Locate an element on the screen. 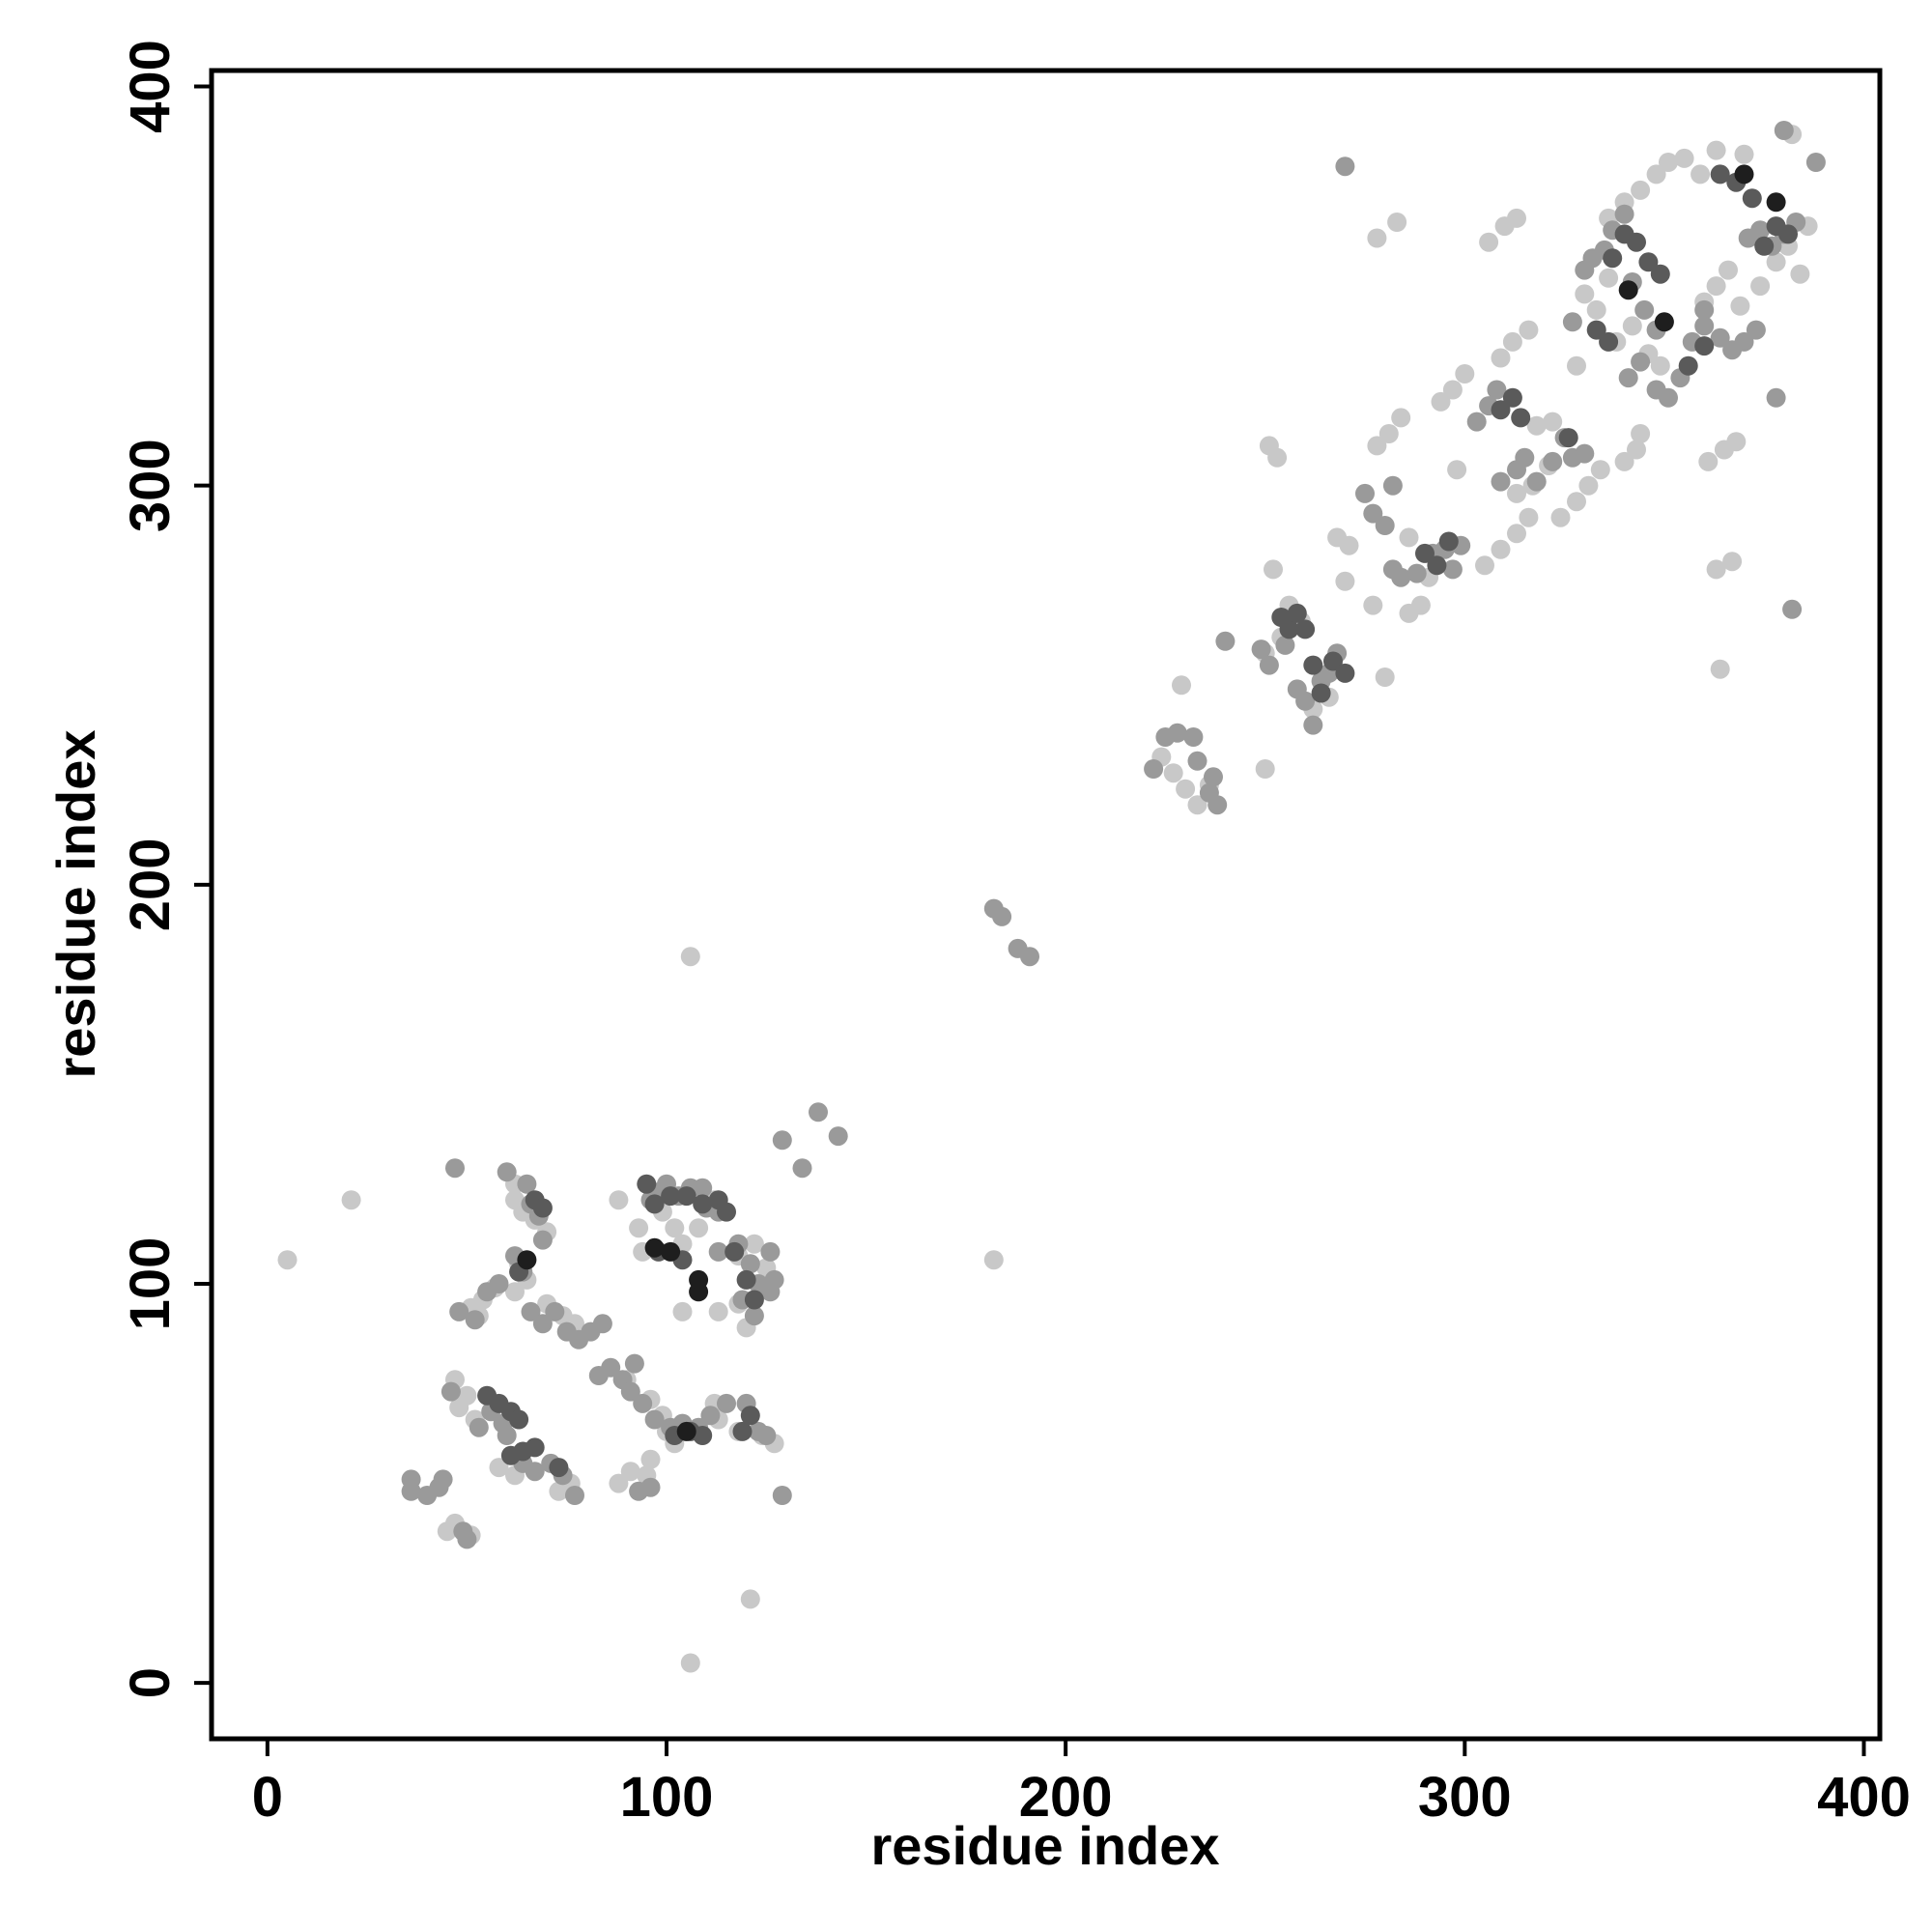 The height and width of the screenshot is (1932, 1932). x-tick-label: 100 is located at coordinates (667, 1797).